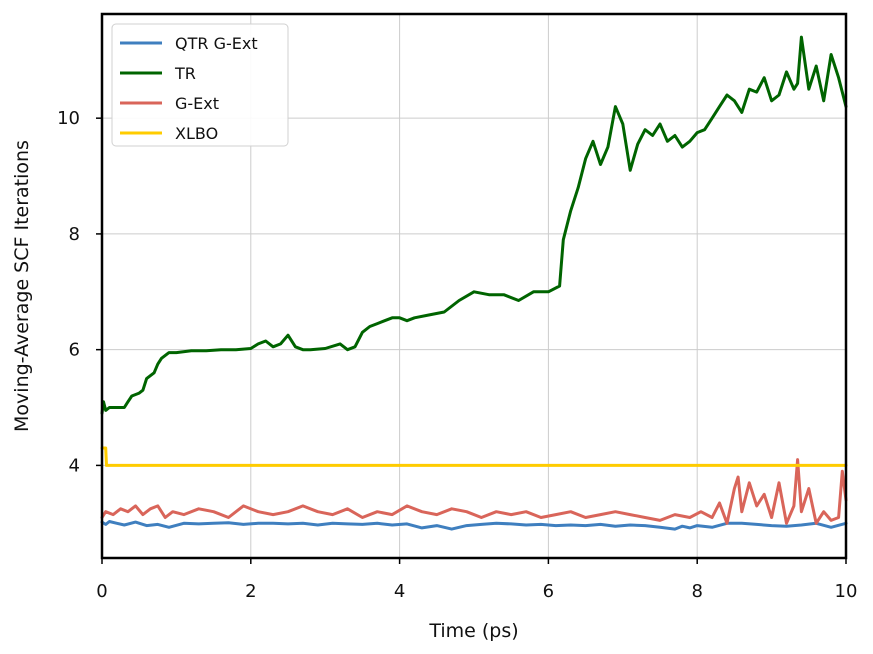 This screenshot has width=873, height=654. What do you see at coordinates (68, 118) in the screenshot?
I see `y-tick-label: 10` at bounding box center [68, 118].